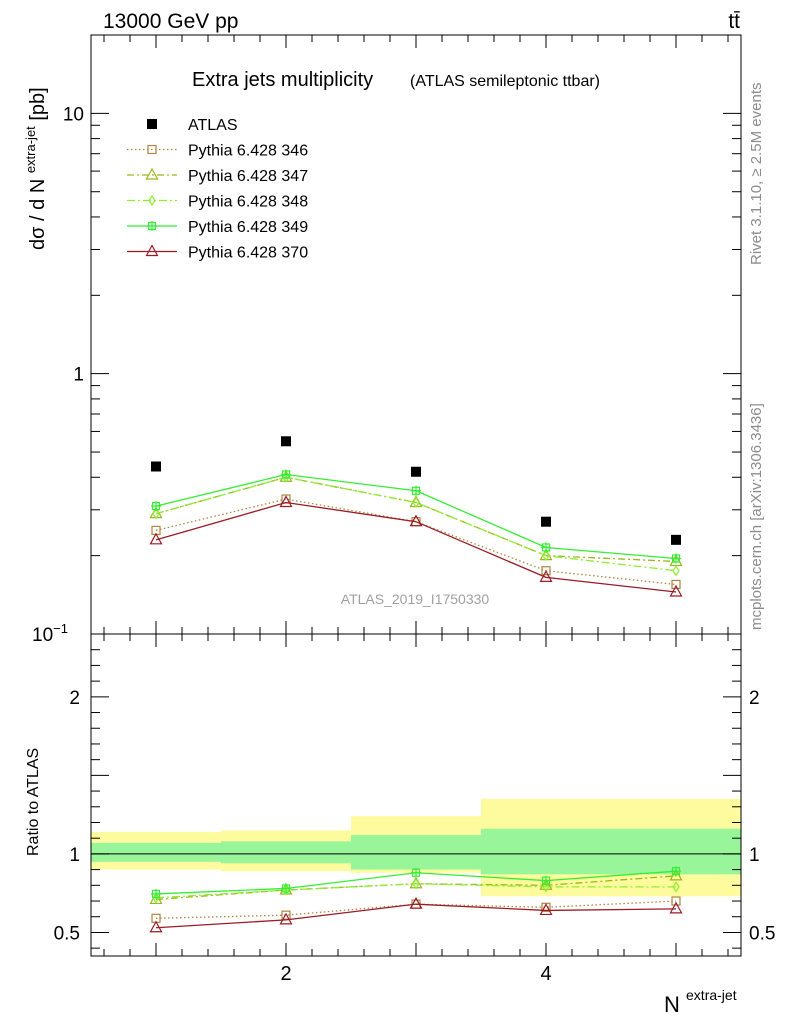 This screenshot has width=786, height=1024. Describe the element at coordinates (285, 974) in the screenshot. I see `x-tick-label: 2` at that location.